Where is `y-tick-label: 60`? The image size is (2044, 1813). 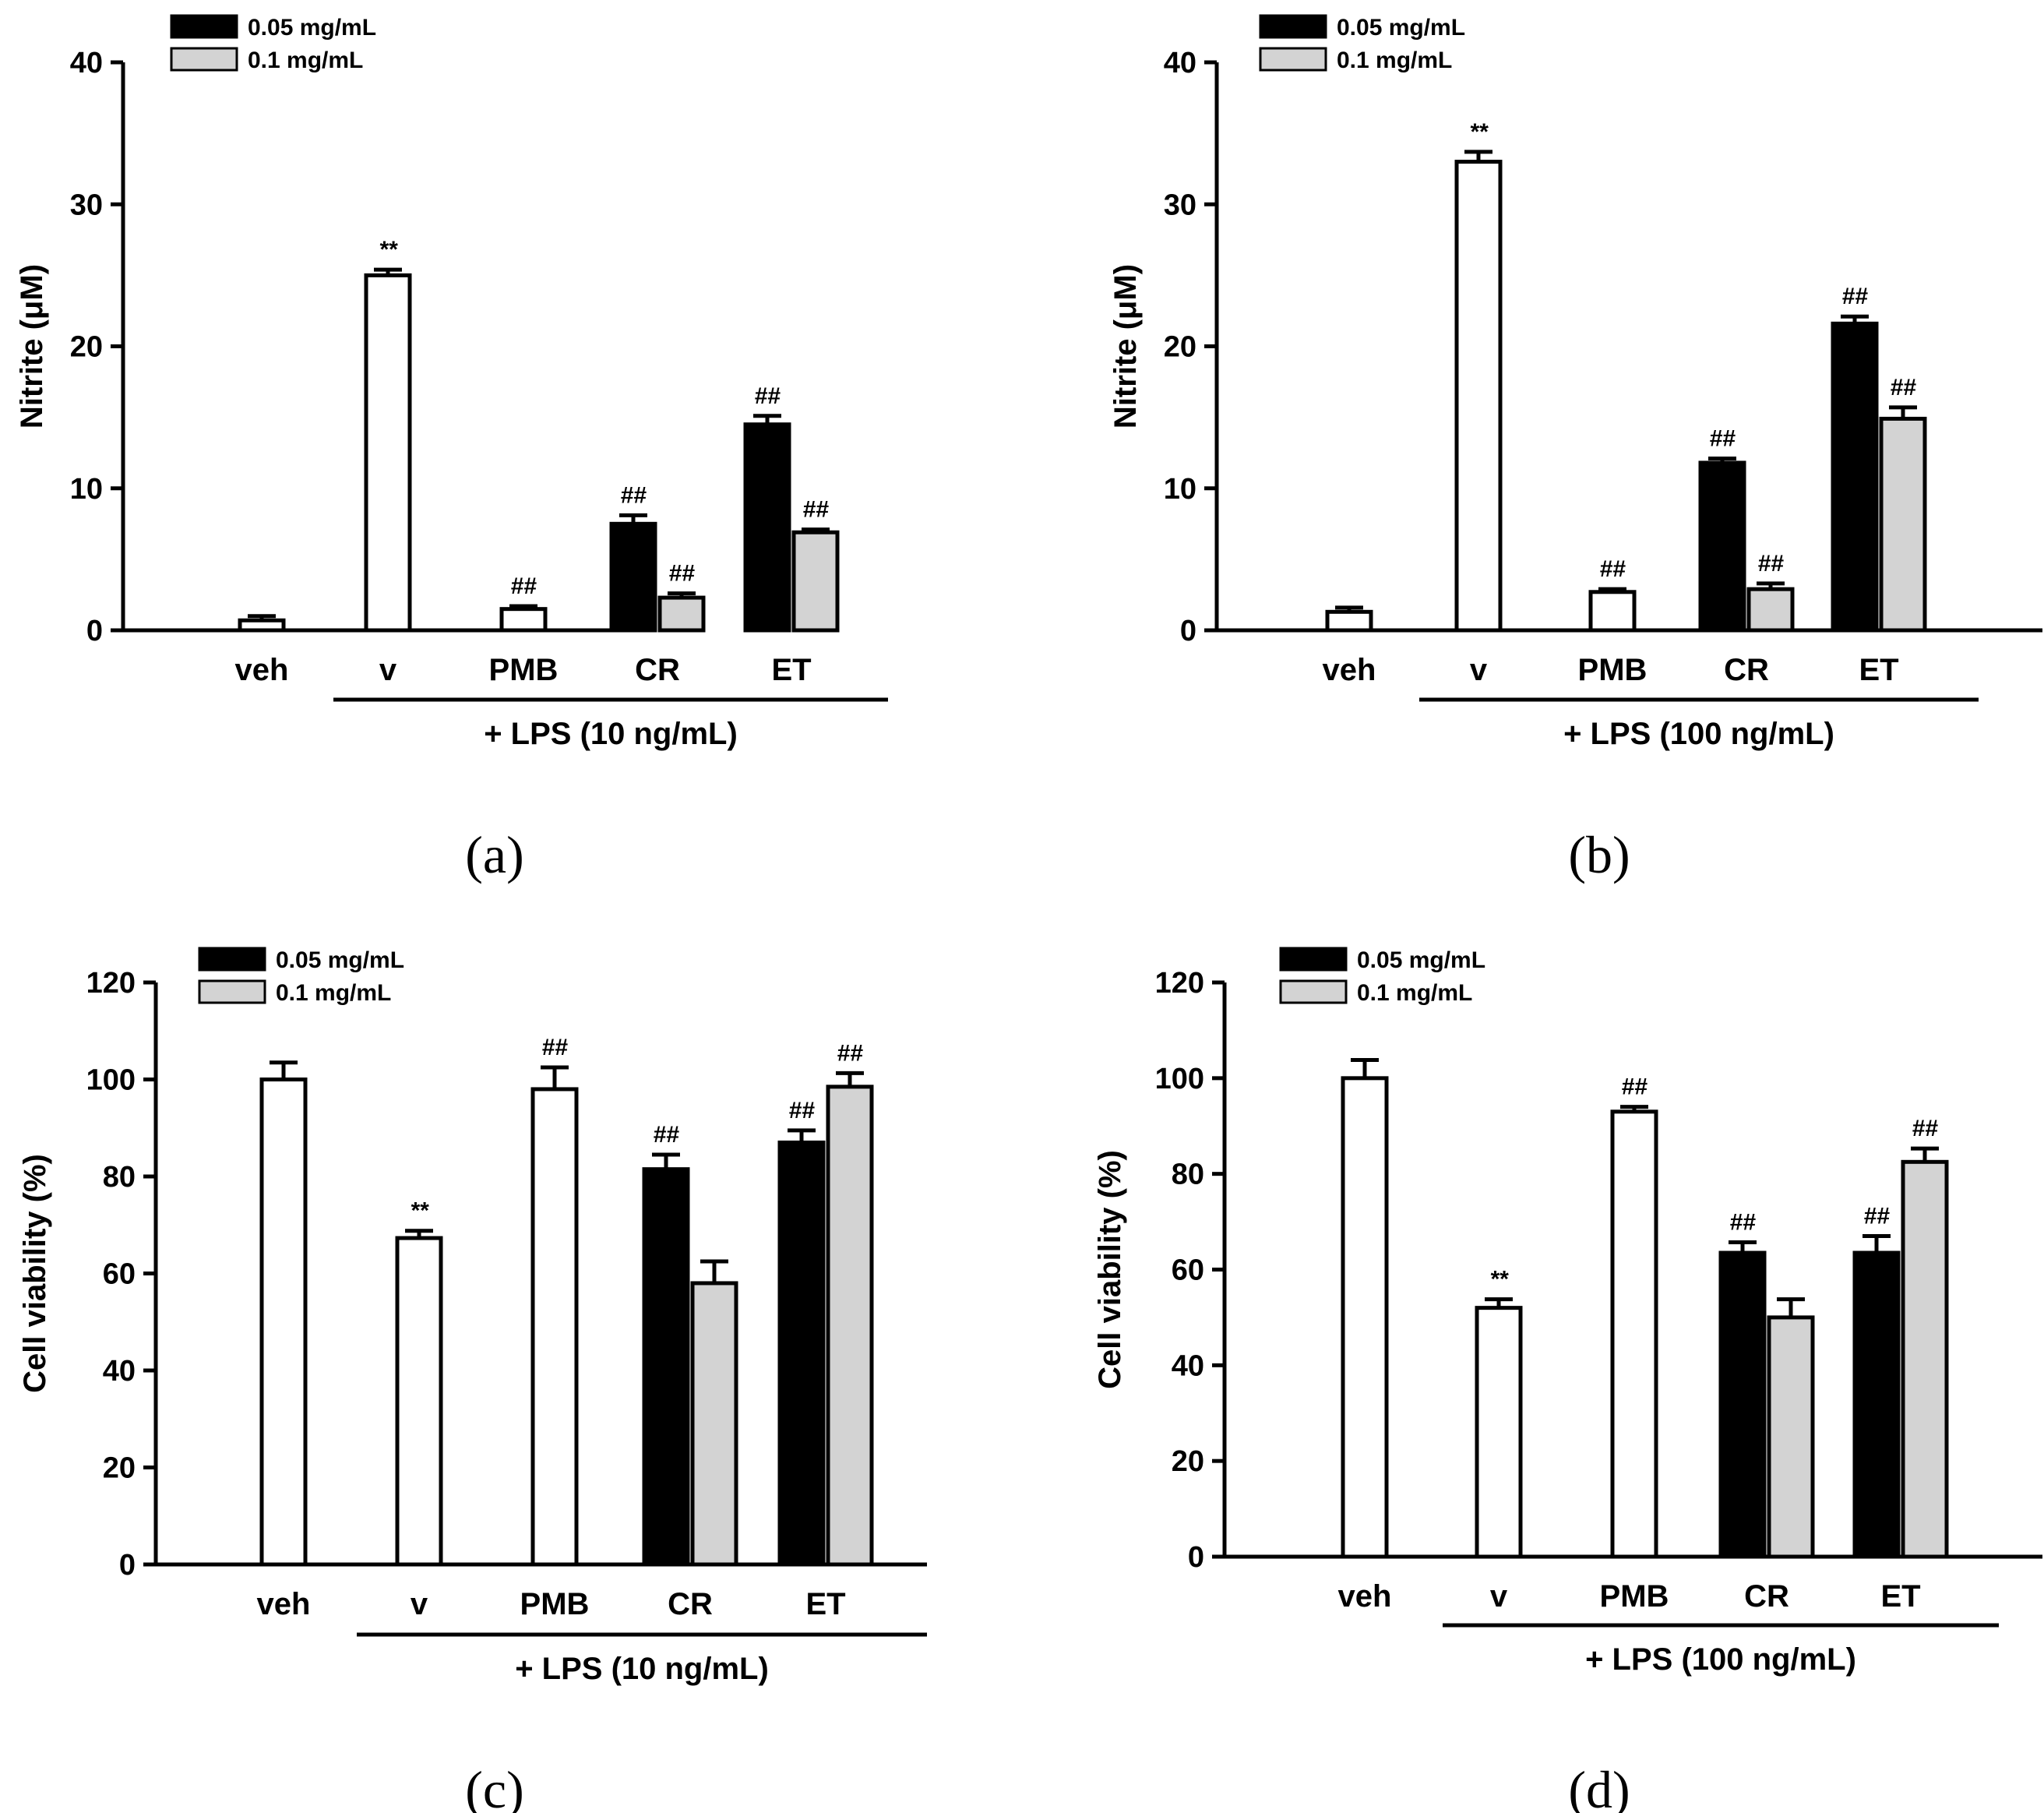 y-tick-label: 60 is located at coordinates (119, 1274).